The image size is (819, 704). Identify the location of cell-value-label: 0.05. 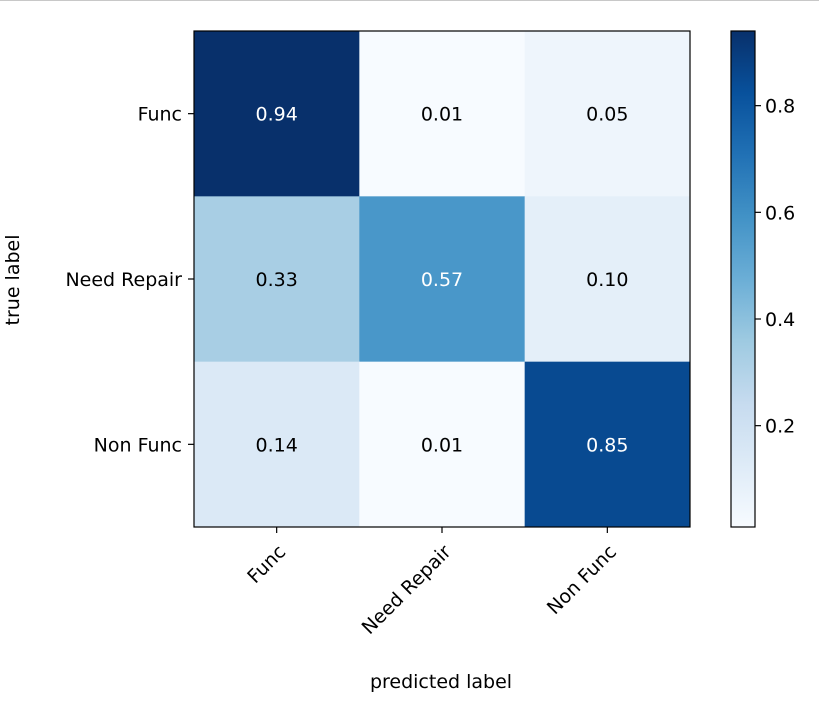
(607, 115).